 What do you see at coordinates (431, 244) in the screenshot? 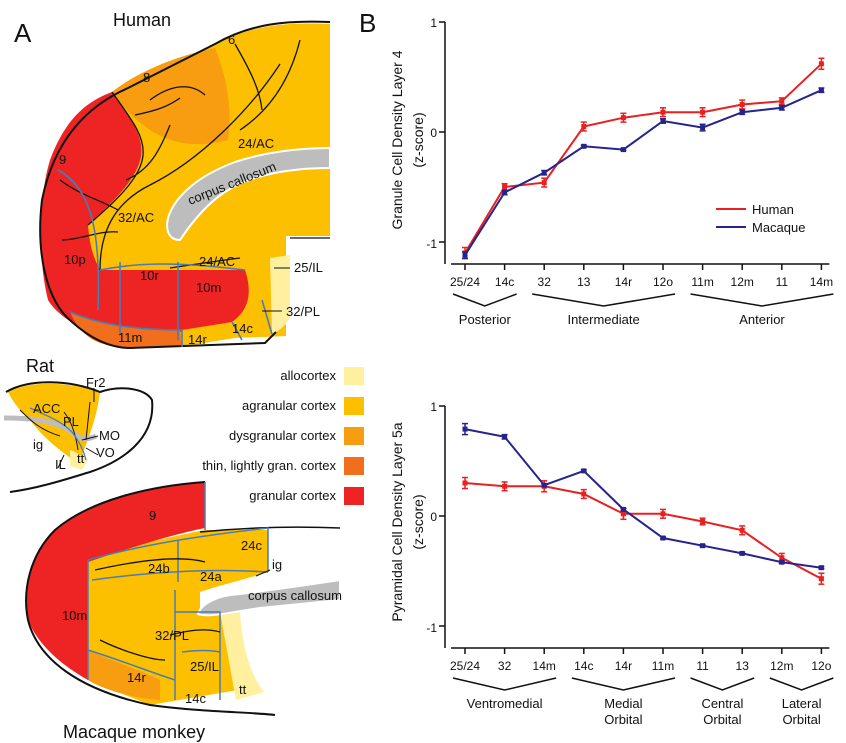
I see `chart1-ytick-neg1: -1` at bounding box center [431, 244].